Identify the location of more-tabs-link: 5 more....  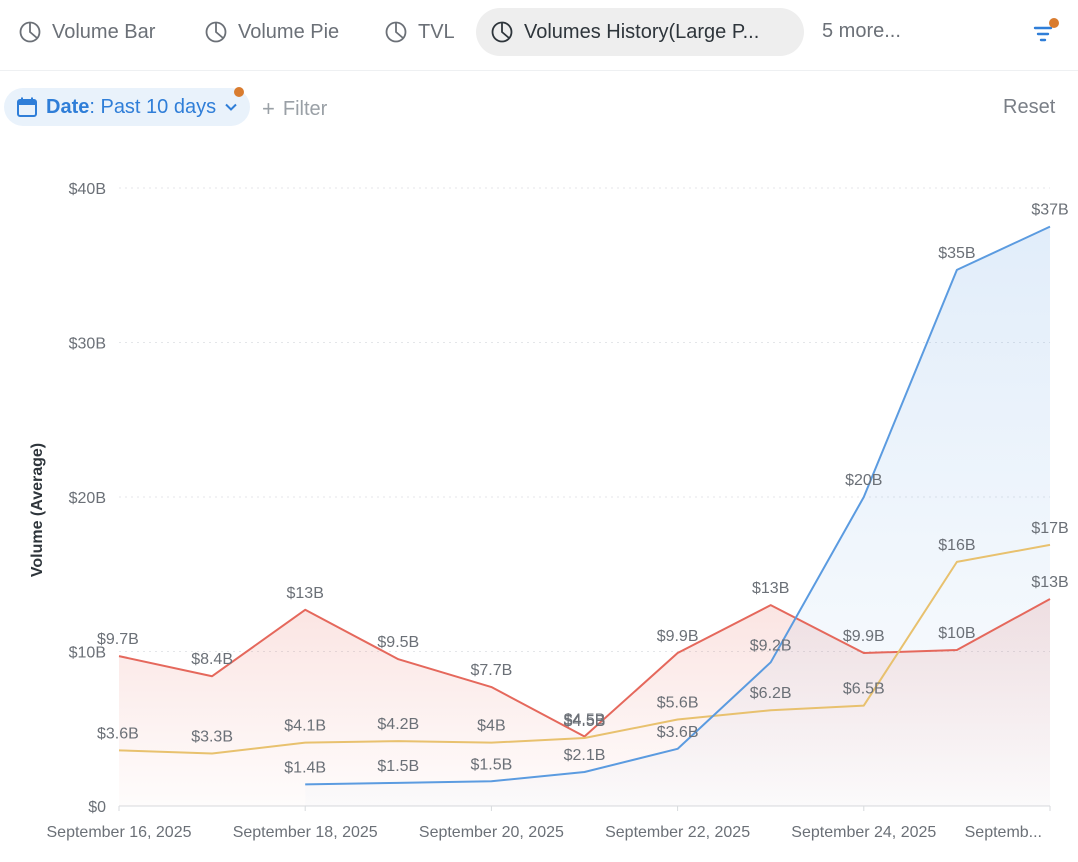
(861, 31).